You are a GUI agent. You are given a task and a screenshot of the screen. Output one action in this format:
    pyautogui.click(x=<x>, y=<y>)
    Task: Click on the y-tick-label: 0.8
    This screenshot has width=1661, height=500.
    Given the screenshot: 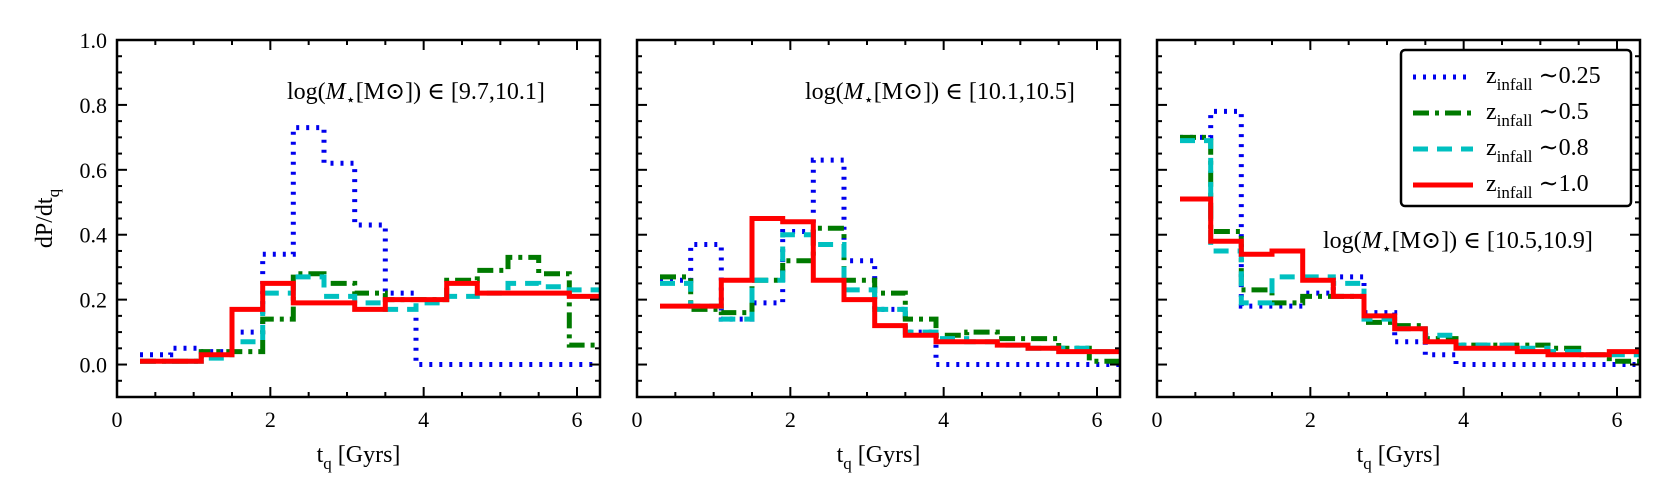 What is the action you would take?
    pyautogui.click(x=94, y=105)
    